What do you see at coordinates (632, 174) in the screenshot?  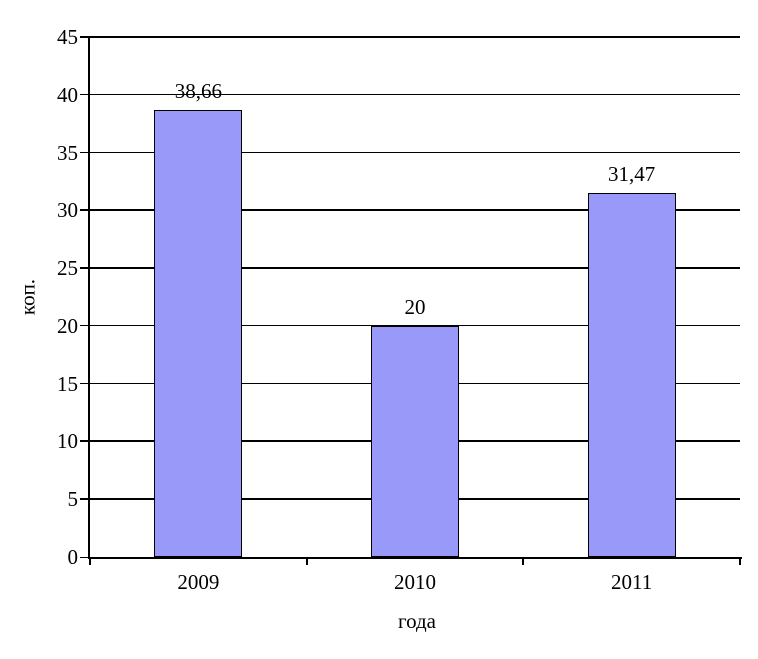 I see `bar-value-label: 31,47` at bounding box center [632, 174].